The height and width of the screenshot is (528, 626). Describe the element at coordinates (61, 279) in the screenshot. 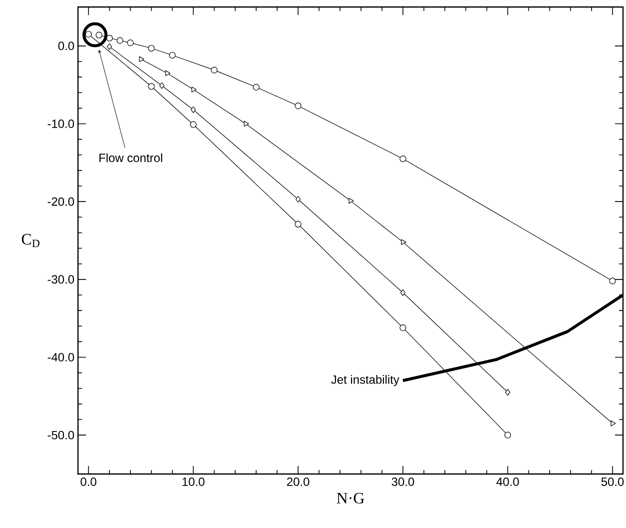

I see `y-tick-label: -30.0` at that location.